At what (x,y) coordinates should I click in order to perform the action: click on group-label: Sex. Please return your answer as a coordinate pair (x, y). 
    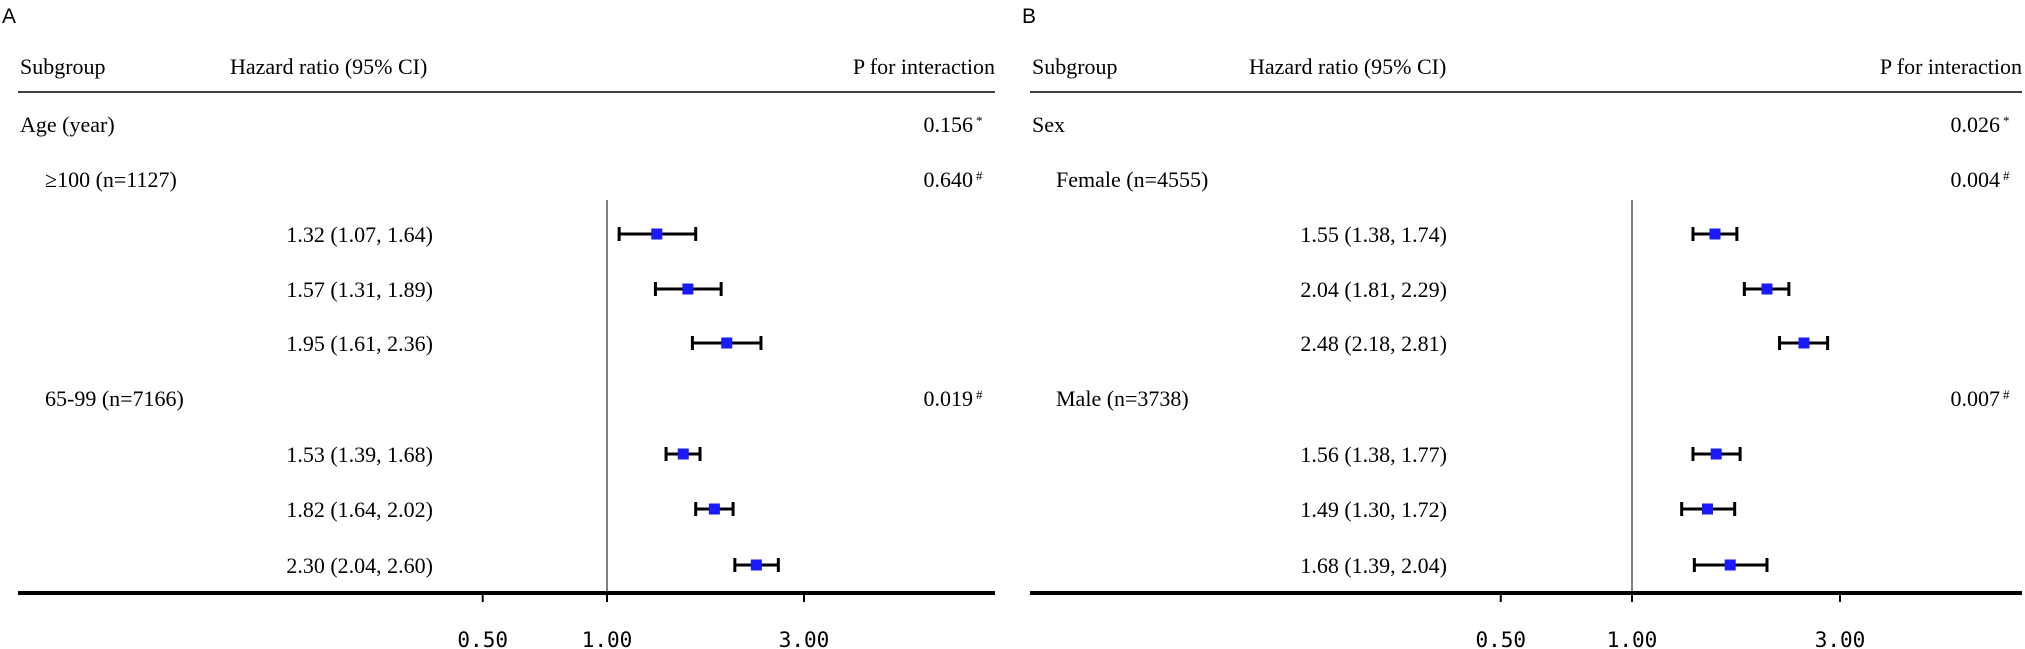
    Looking at the image, I should click on (1048, 124).